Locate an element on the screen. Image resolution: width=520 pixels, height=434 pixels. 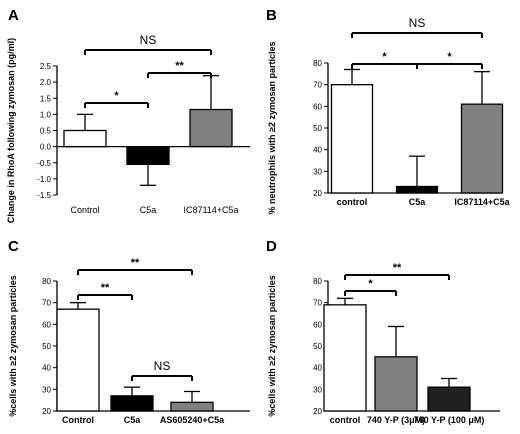
panel-letter: D is located at coordinates (271, 246).